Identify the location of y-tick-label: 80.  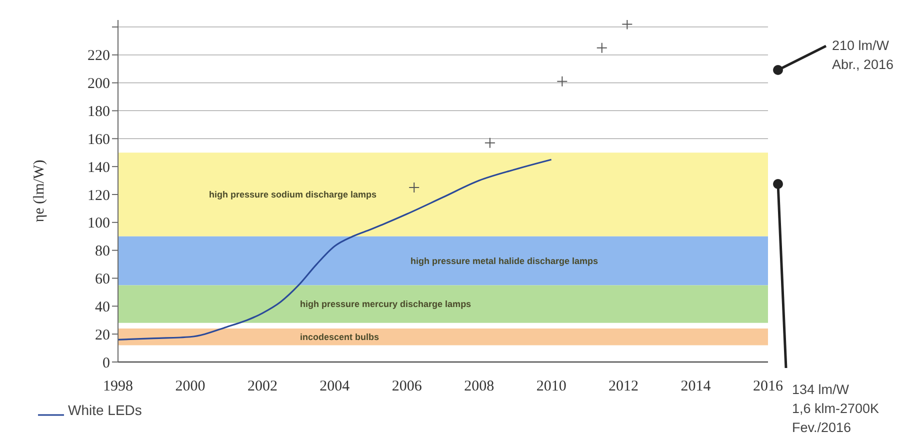
(102, 252).